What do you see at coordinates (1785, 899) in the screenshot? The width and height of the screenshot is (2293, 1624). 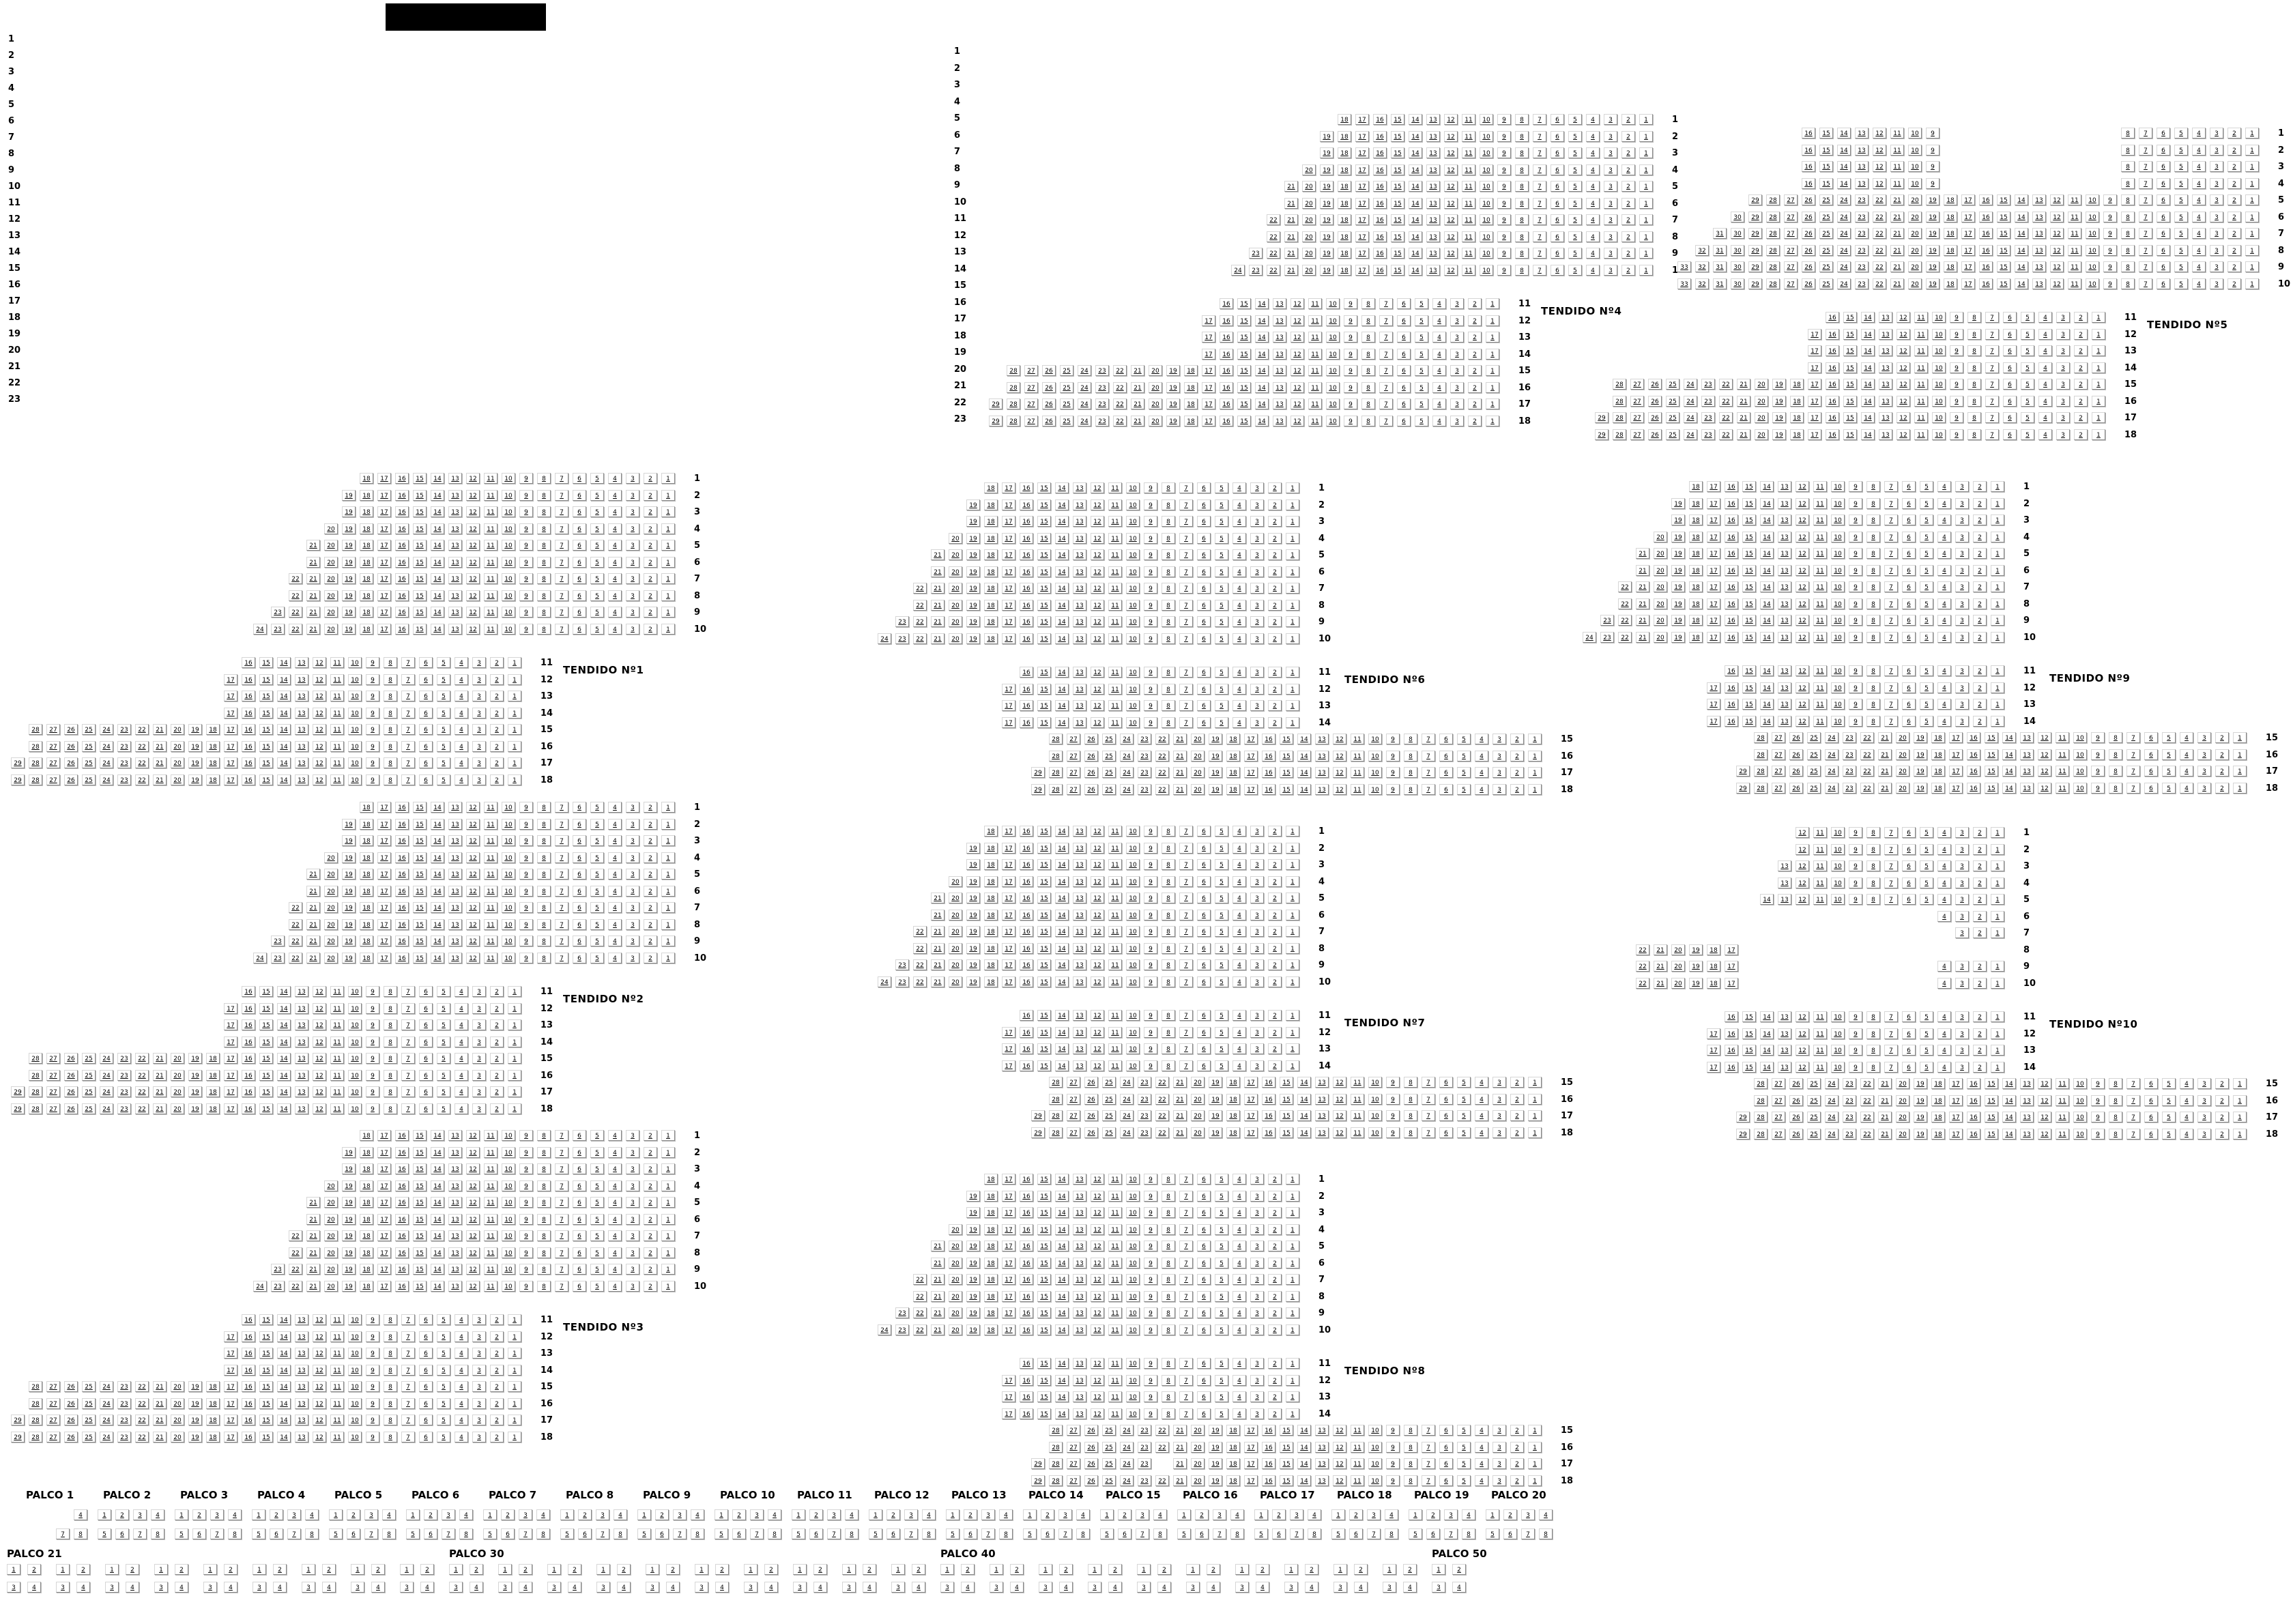 I see `seat: 13` at bounding box center [1785, 899].